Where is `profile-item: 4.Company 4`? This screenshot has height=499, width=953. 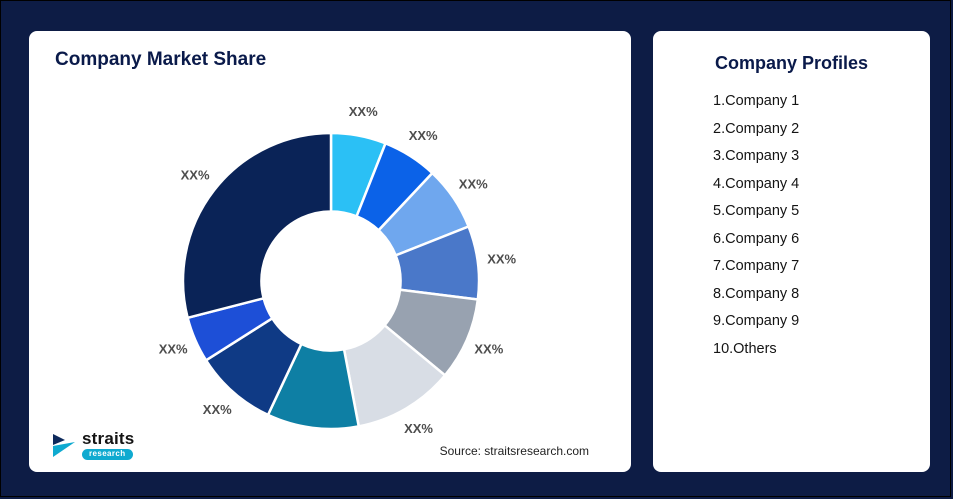 profile-item: 4.Company 4 is located at coordinates (756, 183).